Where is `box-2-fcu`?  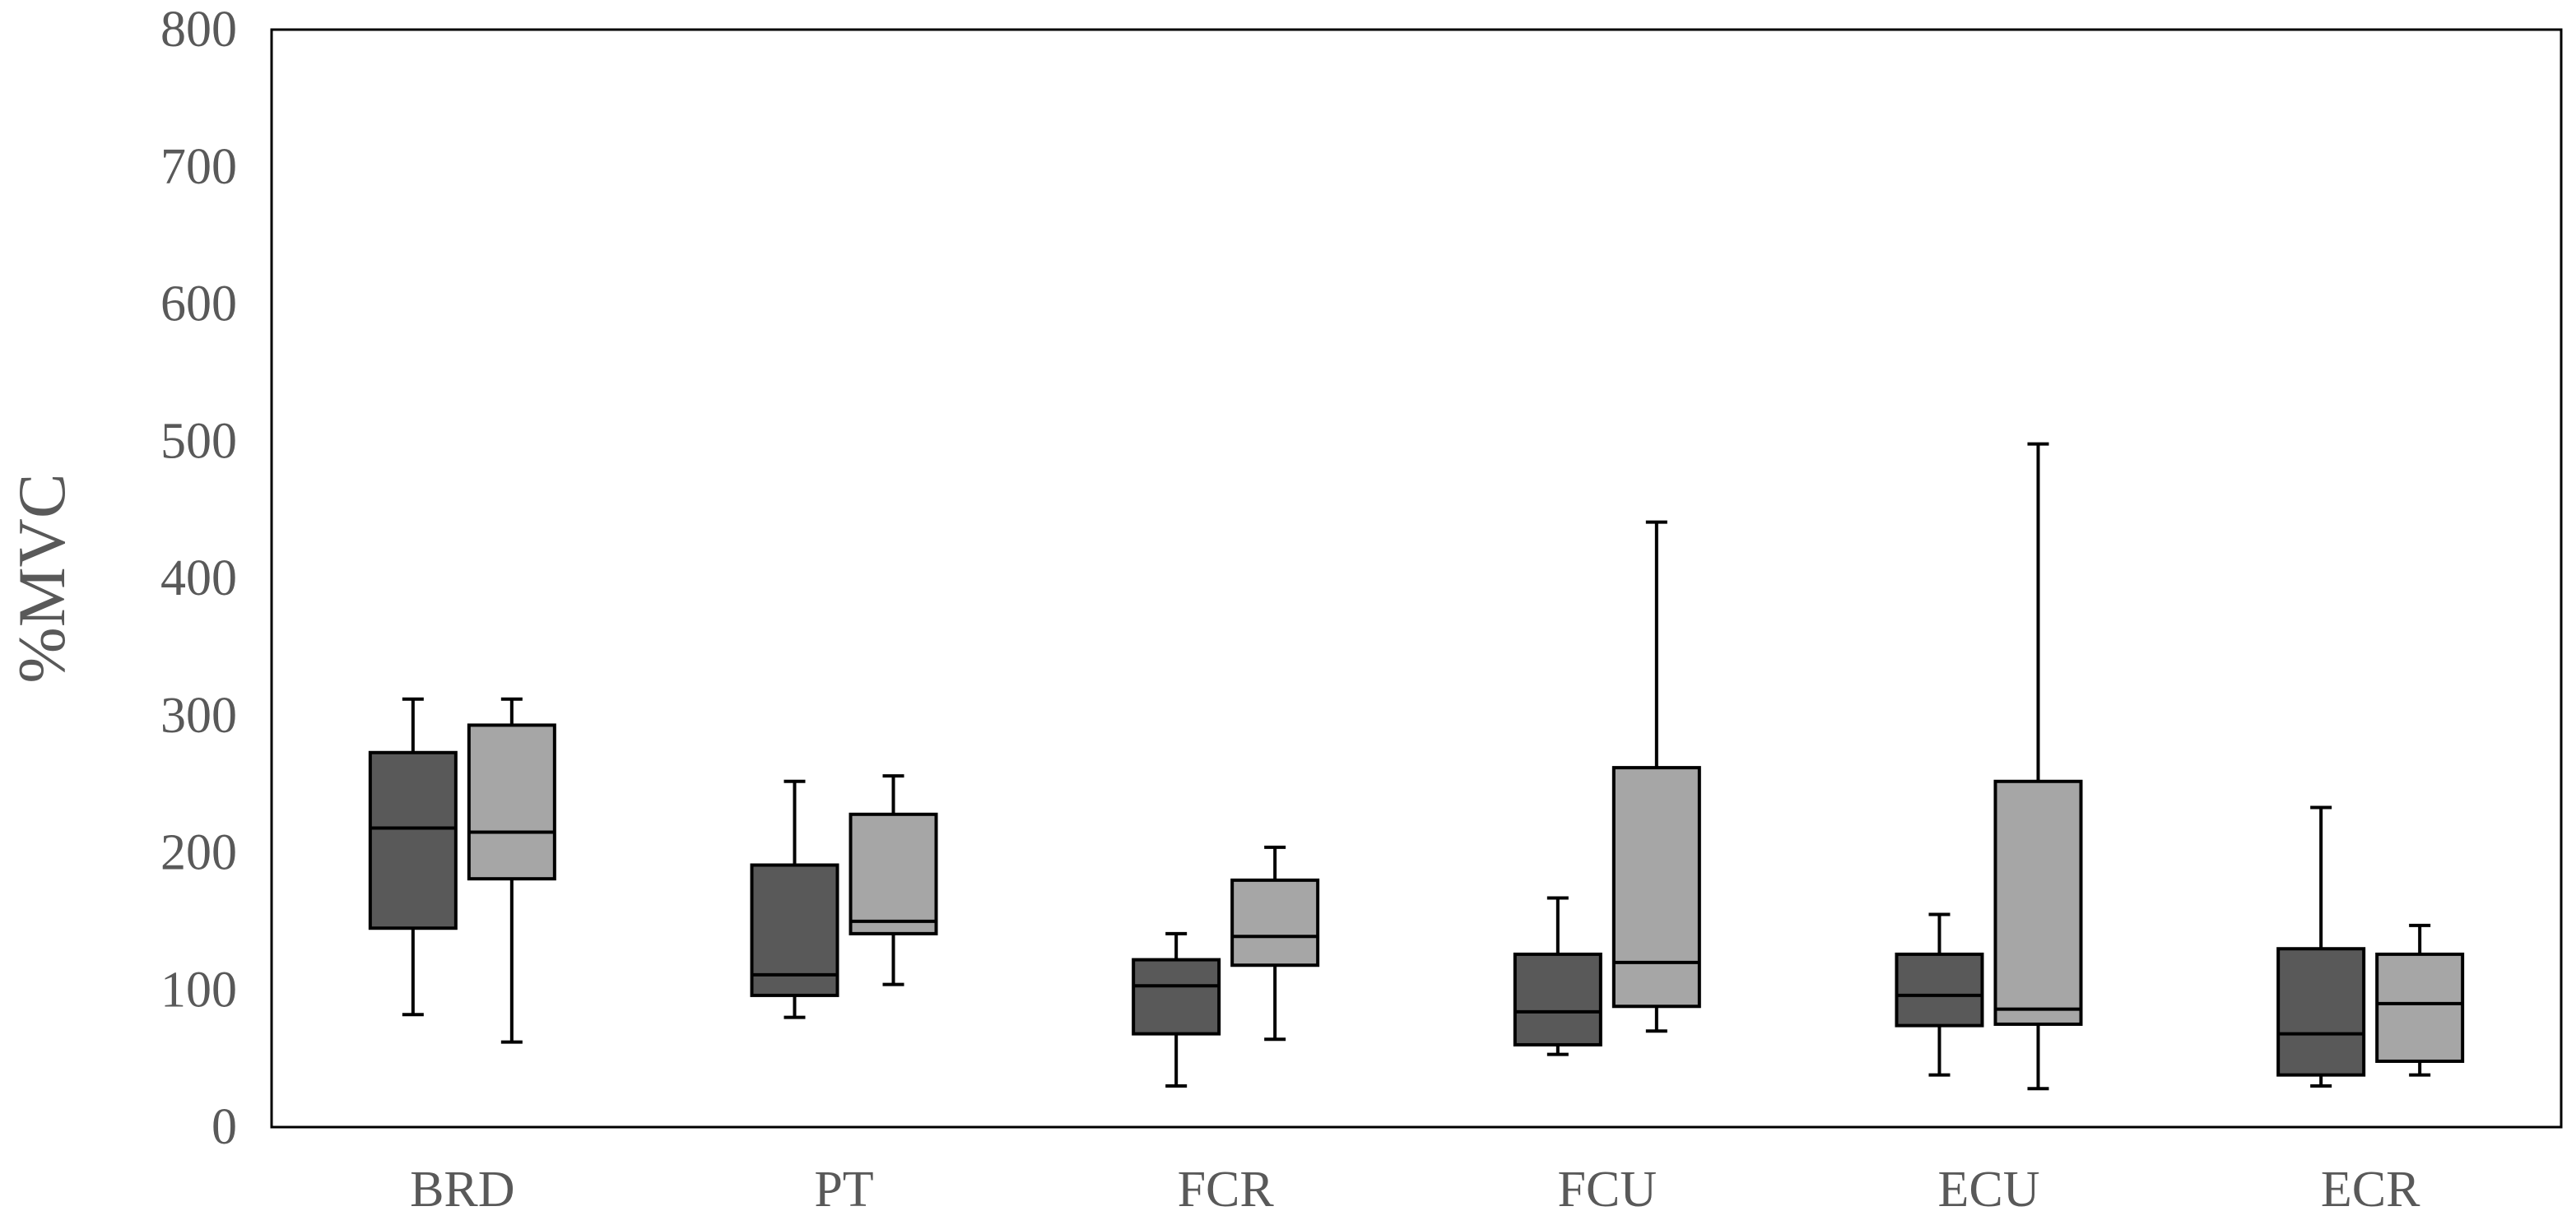
box-2-fcu is located at coordinates (1656, 776).